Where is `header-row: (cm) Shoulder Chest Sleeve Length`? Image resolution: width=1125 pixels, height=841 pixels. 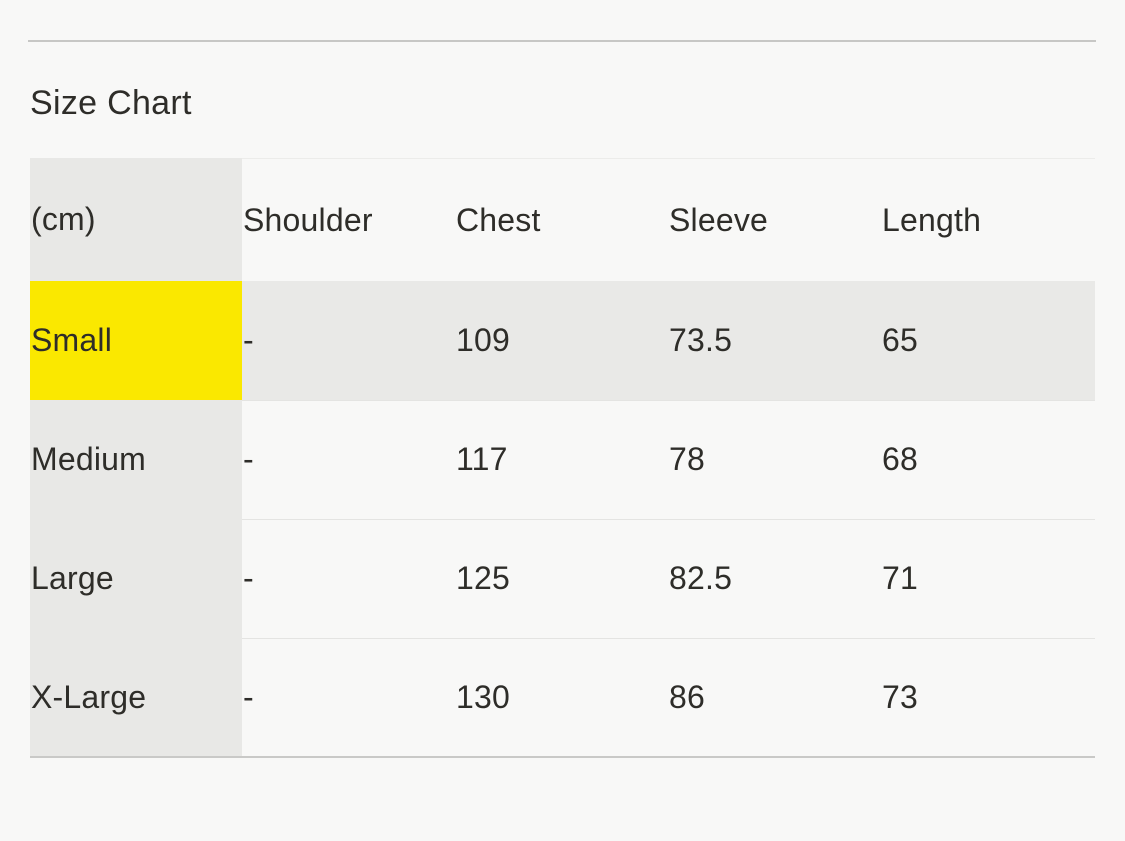
header-row: (cm) Shoulder Chest Sleeve Length is located at coordinates (562, 219).